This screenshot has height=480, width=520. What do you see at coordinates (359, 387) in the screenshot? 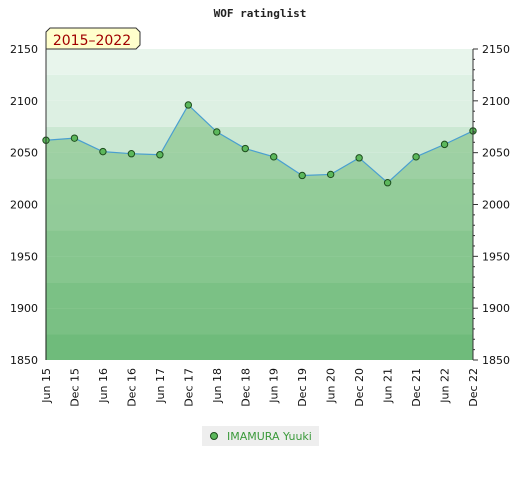
I see `x-tick-label: Dec 20` at bounding box center [359, 387].